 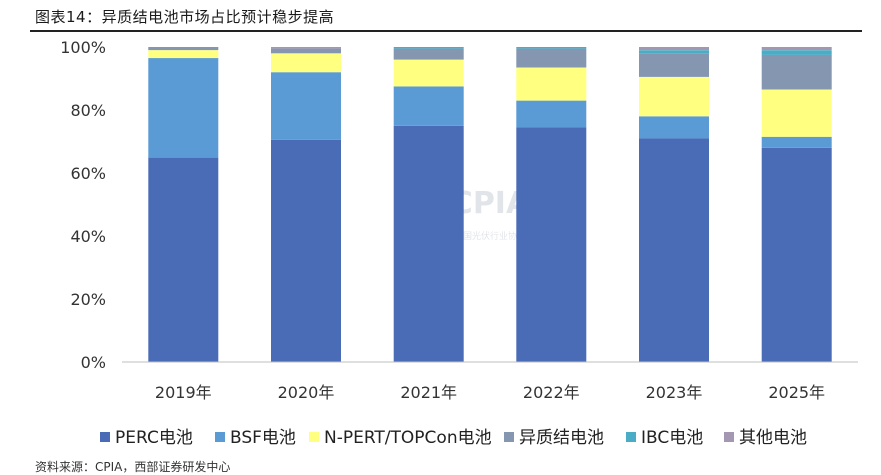 I want to click on legend-label-3: 异质结电池, so click(x=561, y=438).